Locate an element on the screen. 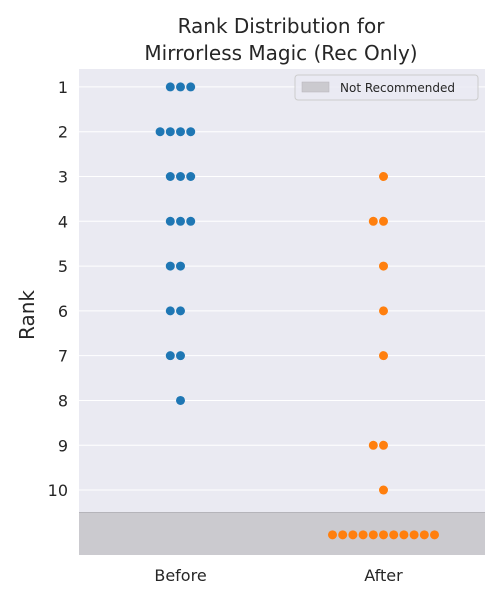 This screenshot has width=500, height=604. legend-label: Not Recommended is located at coordinates (397, 88).